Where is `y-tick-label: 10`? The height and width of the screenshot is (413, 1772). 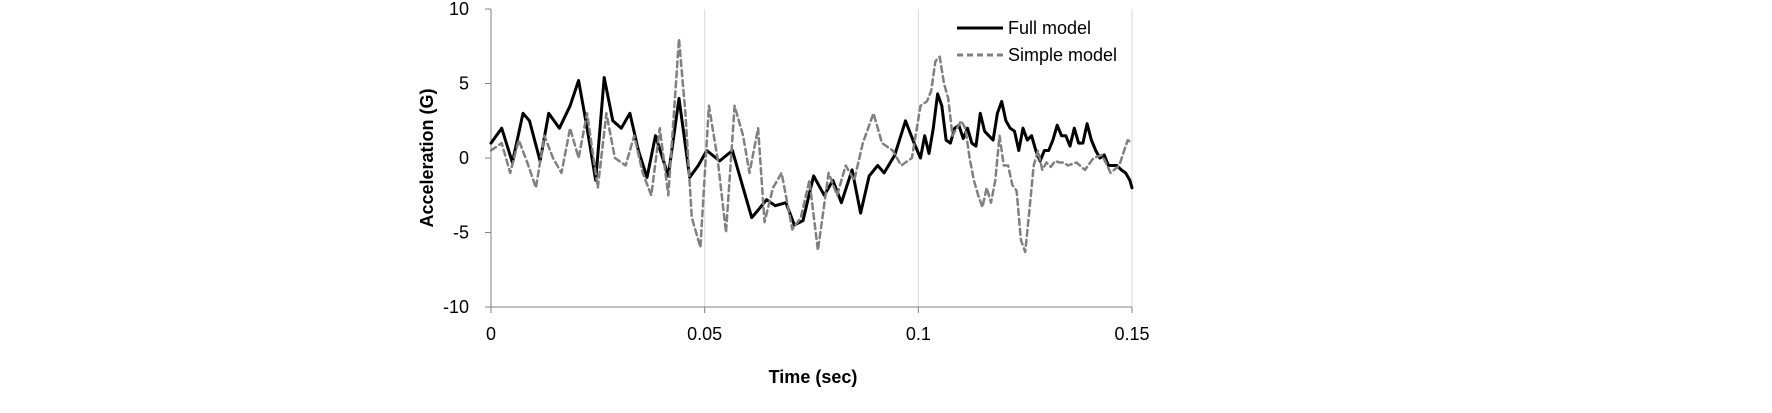
y-tick-label: 10 is located at coordinates (459, 9).